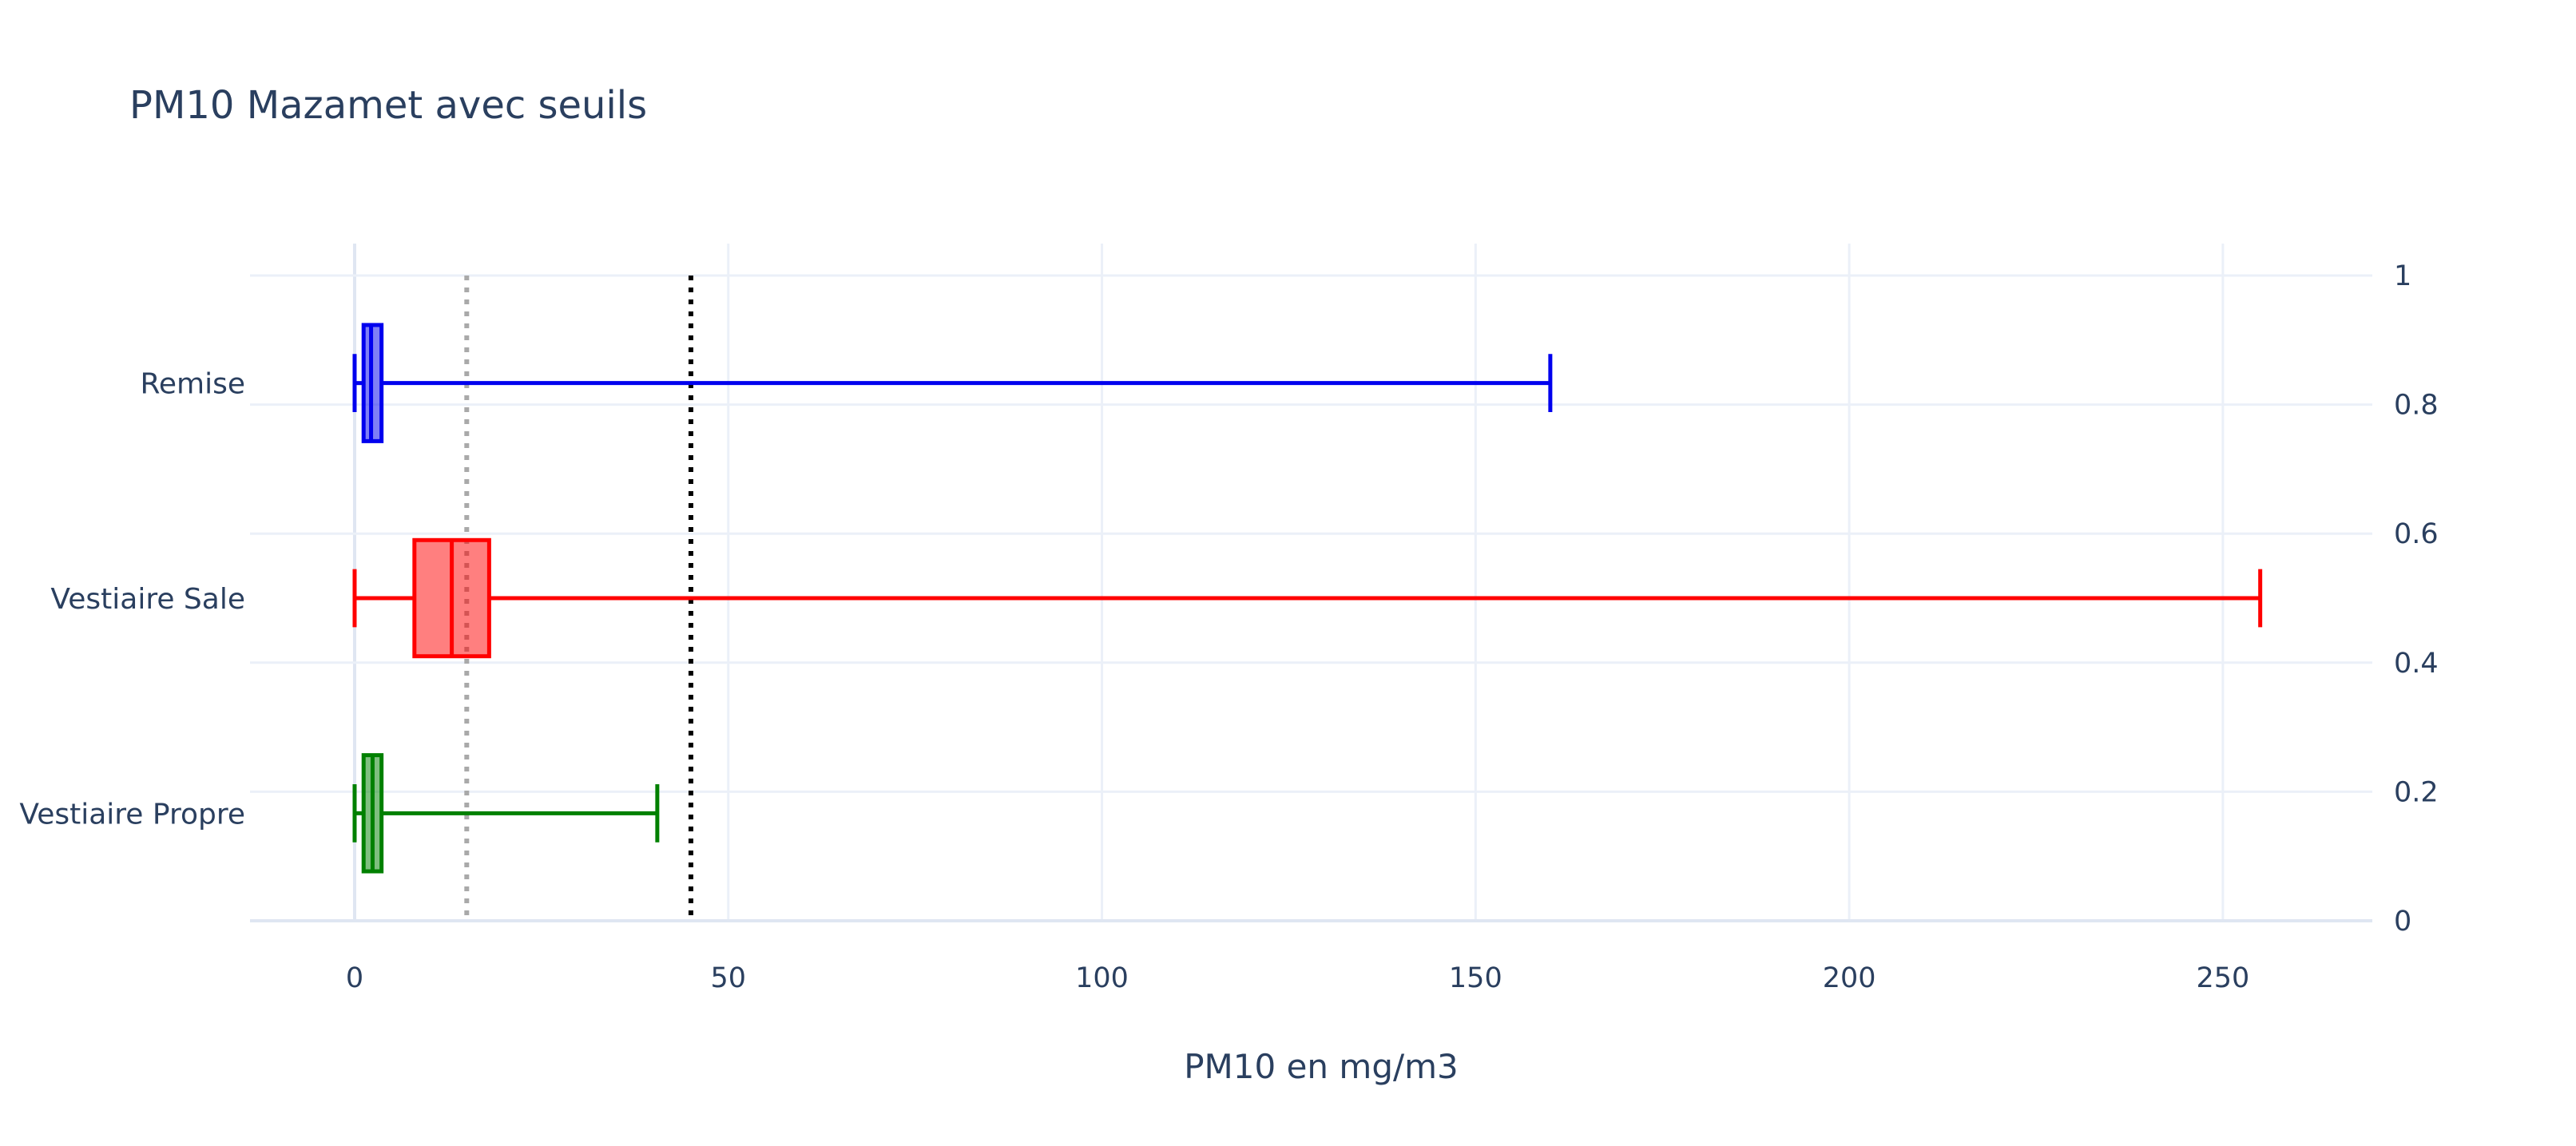  I want to click on y2-tick-label: 1, so click(2402, 276).